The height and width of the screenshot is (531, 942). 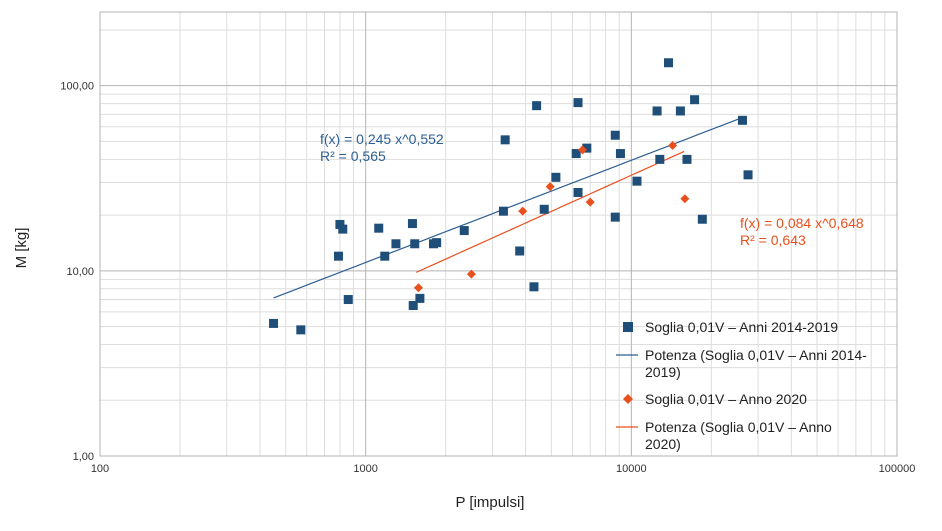 What do you see at coordinates (503, 469) in the screenshot?
I see `x-axis-ticks: 100 1000 10000 100000` at bounding box center [503, 469].